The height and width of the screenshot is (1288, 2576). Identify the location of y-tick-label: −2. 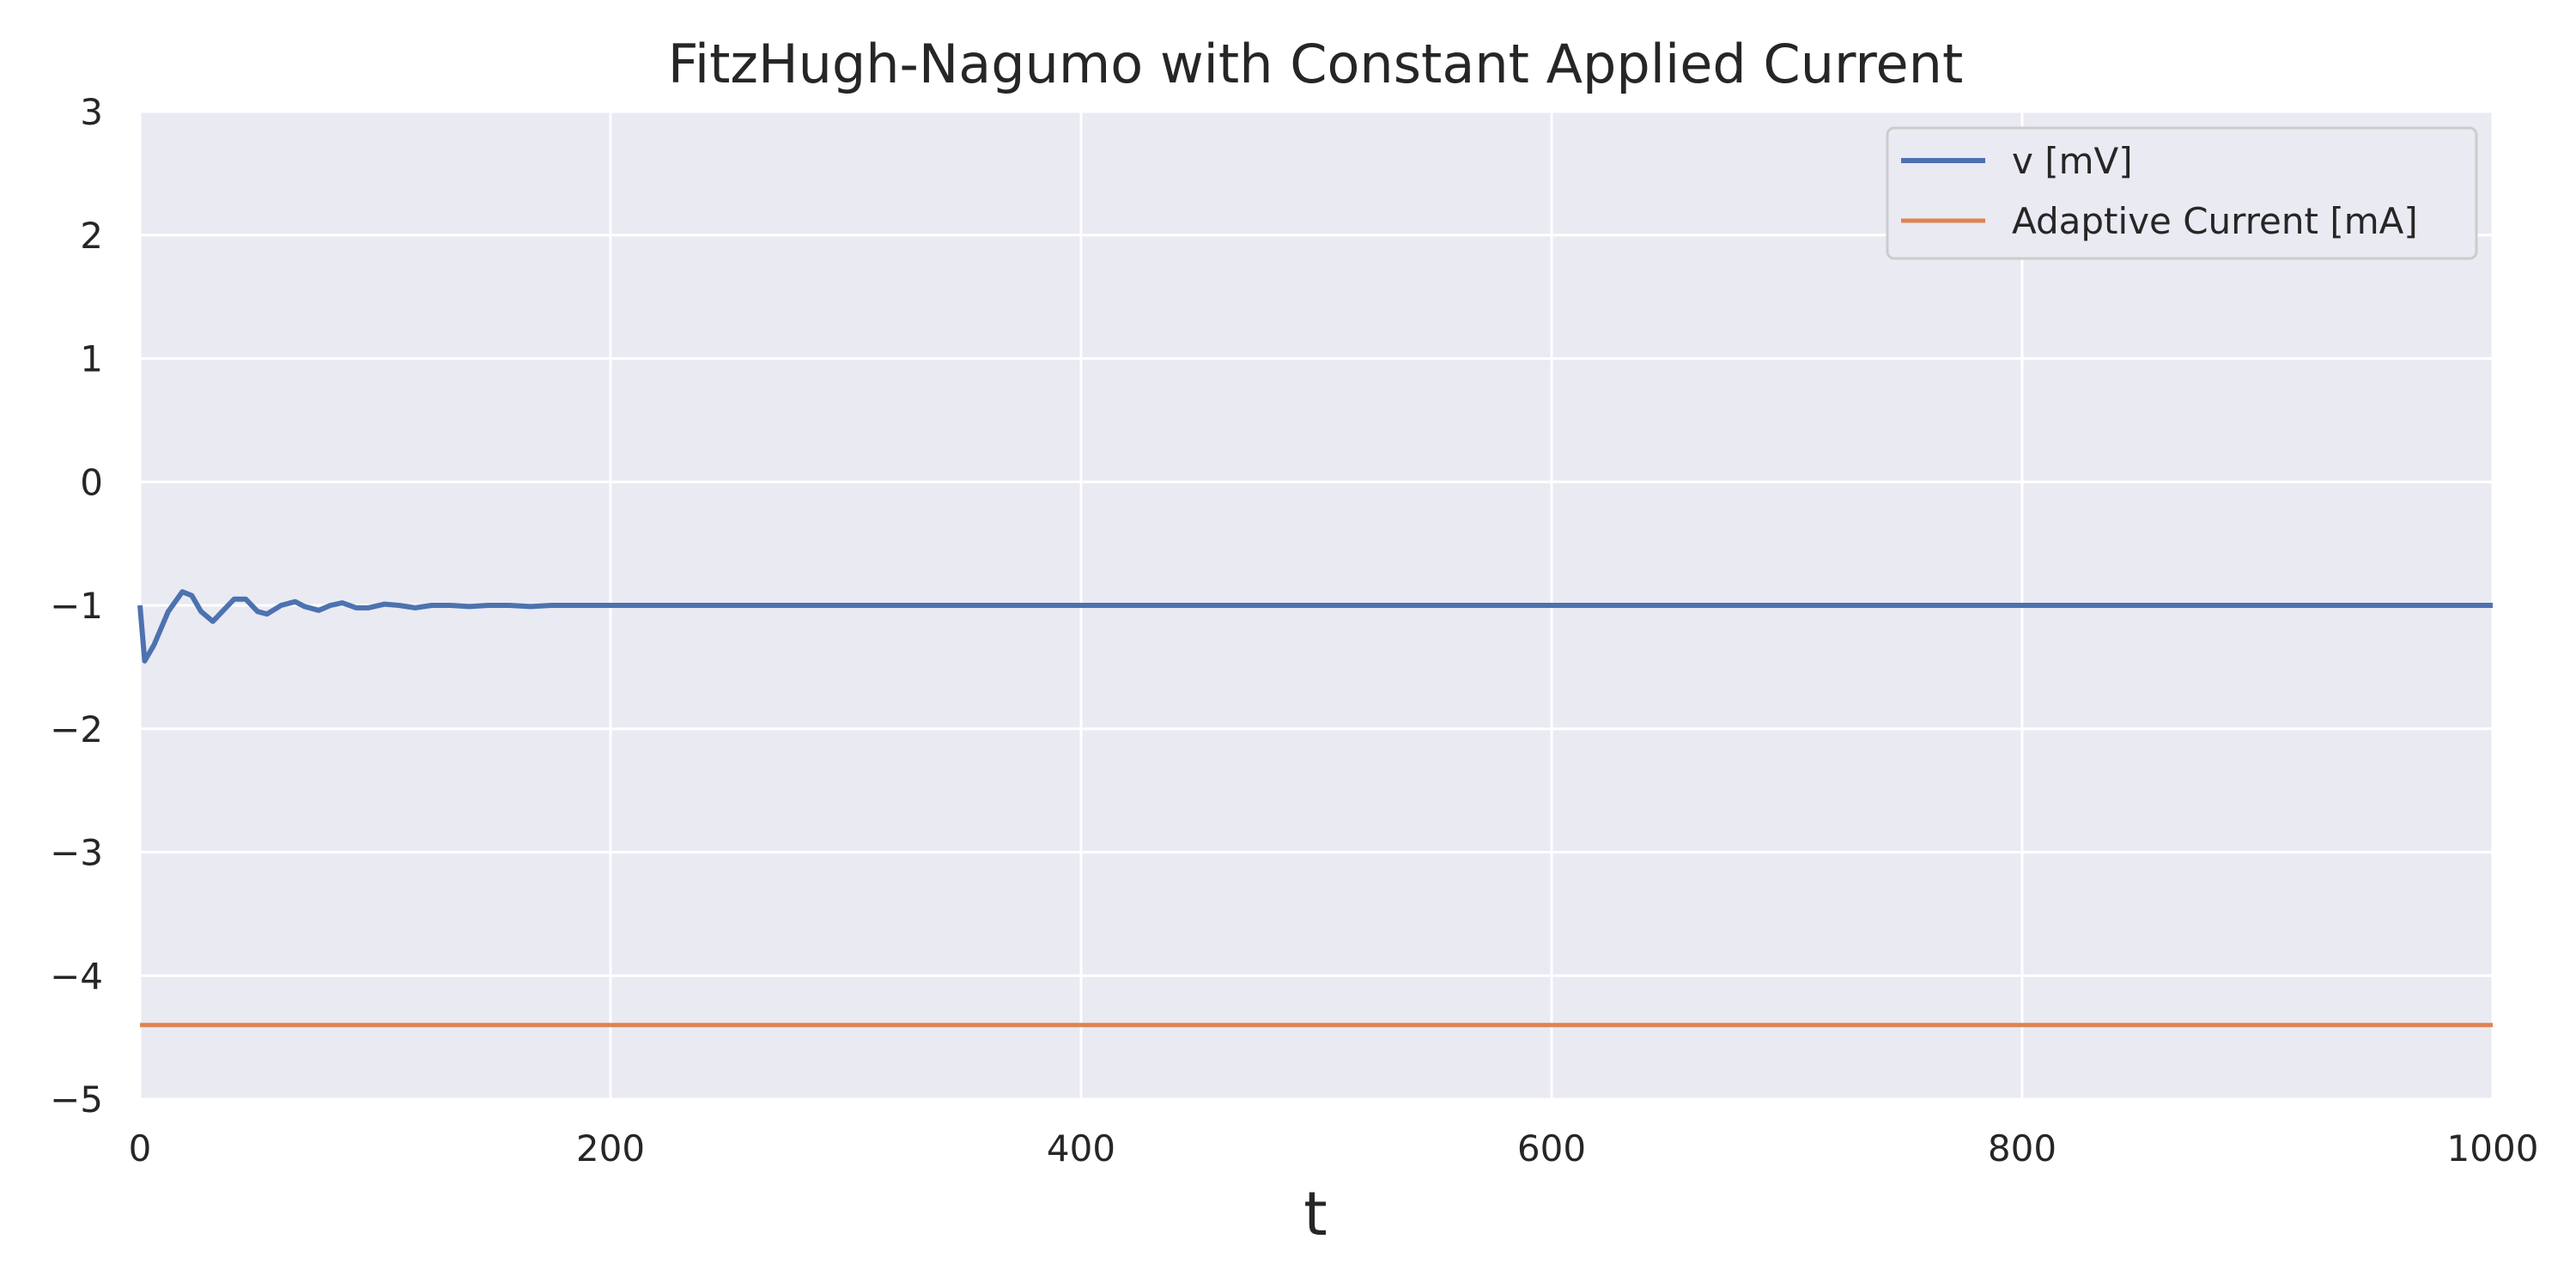
(77, 729).